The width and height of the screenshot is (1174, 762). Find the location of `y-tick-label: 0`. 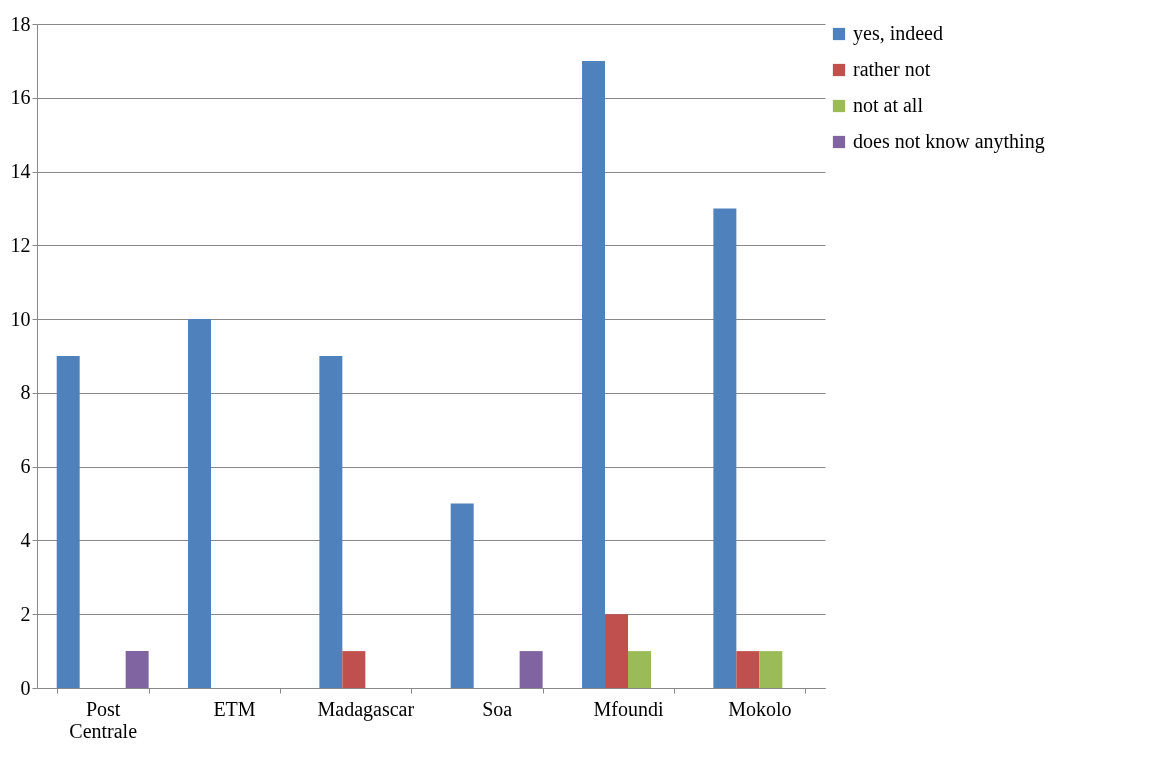

y-tick-label: 0 is located at coordinates (25, 687).